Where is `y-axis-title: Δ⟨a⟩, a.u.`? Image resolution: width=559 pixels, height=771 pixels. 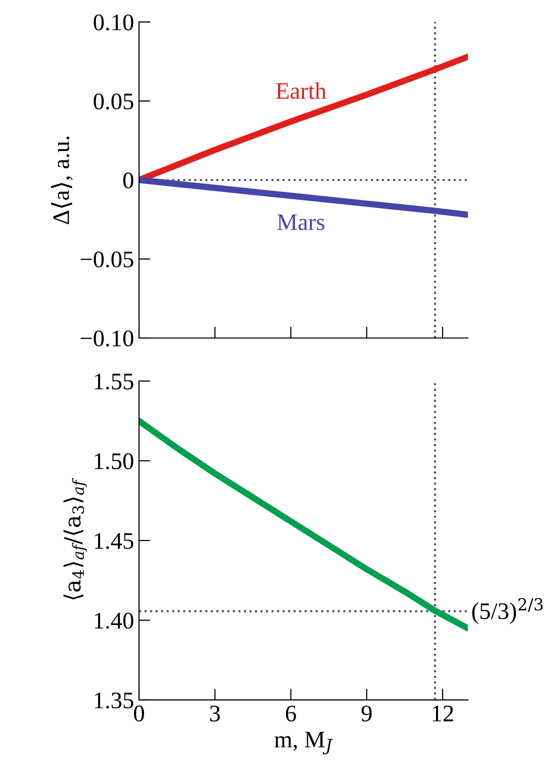
y-axis-title: Δ⟨a⟩, a.u. is located at coordinates (62, 180).